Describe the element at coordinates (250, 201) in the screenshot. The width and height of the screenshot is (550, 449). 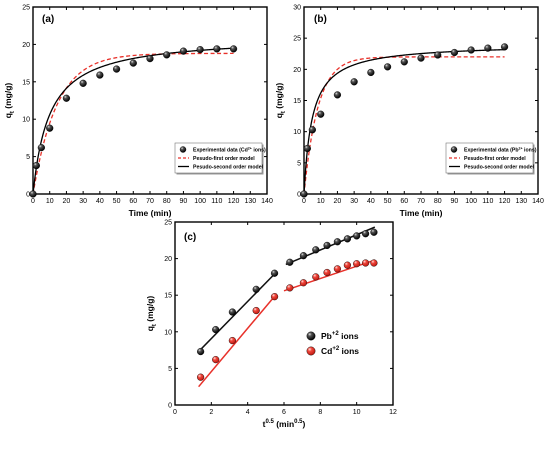
I see `x-tick-label: 130` at that location.